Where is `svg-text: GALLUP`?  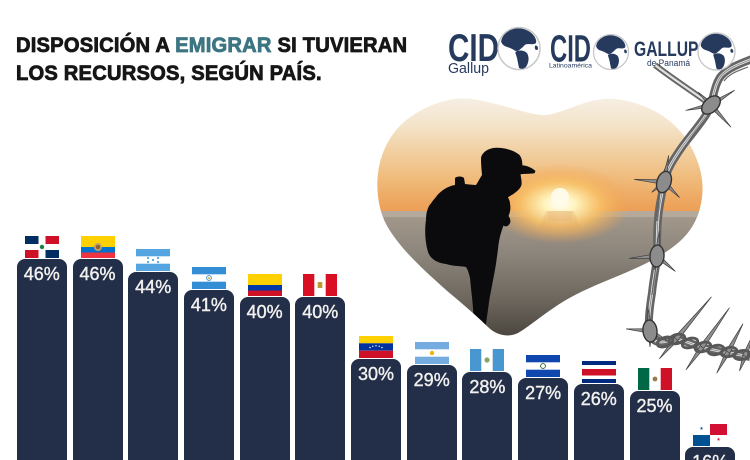
svg-text: GALLUP is located at coordinates (666, 49).